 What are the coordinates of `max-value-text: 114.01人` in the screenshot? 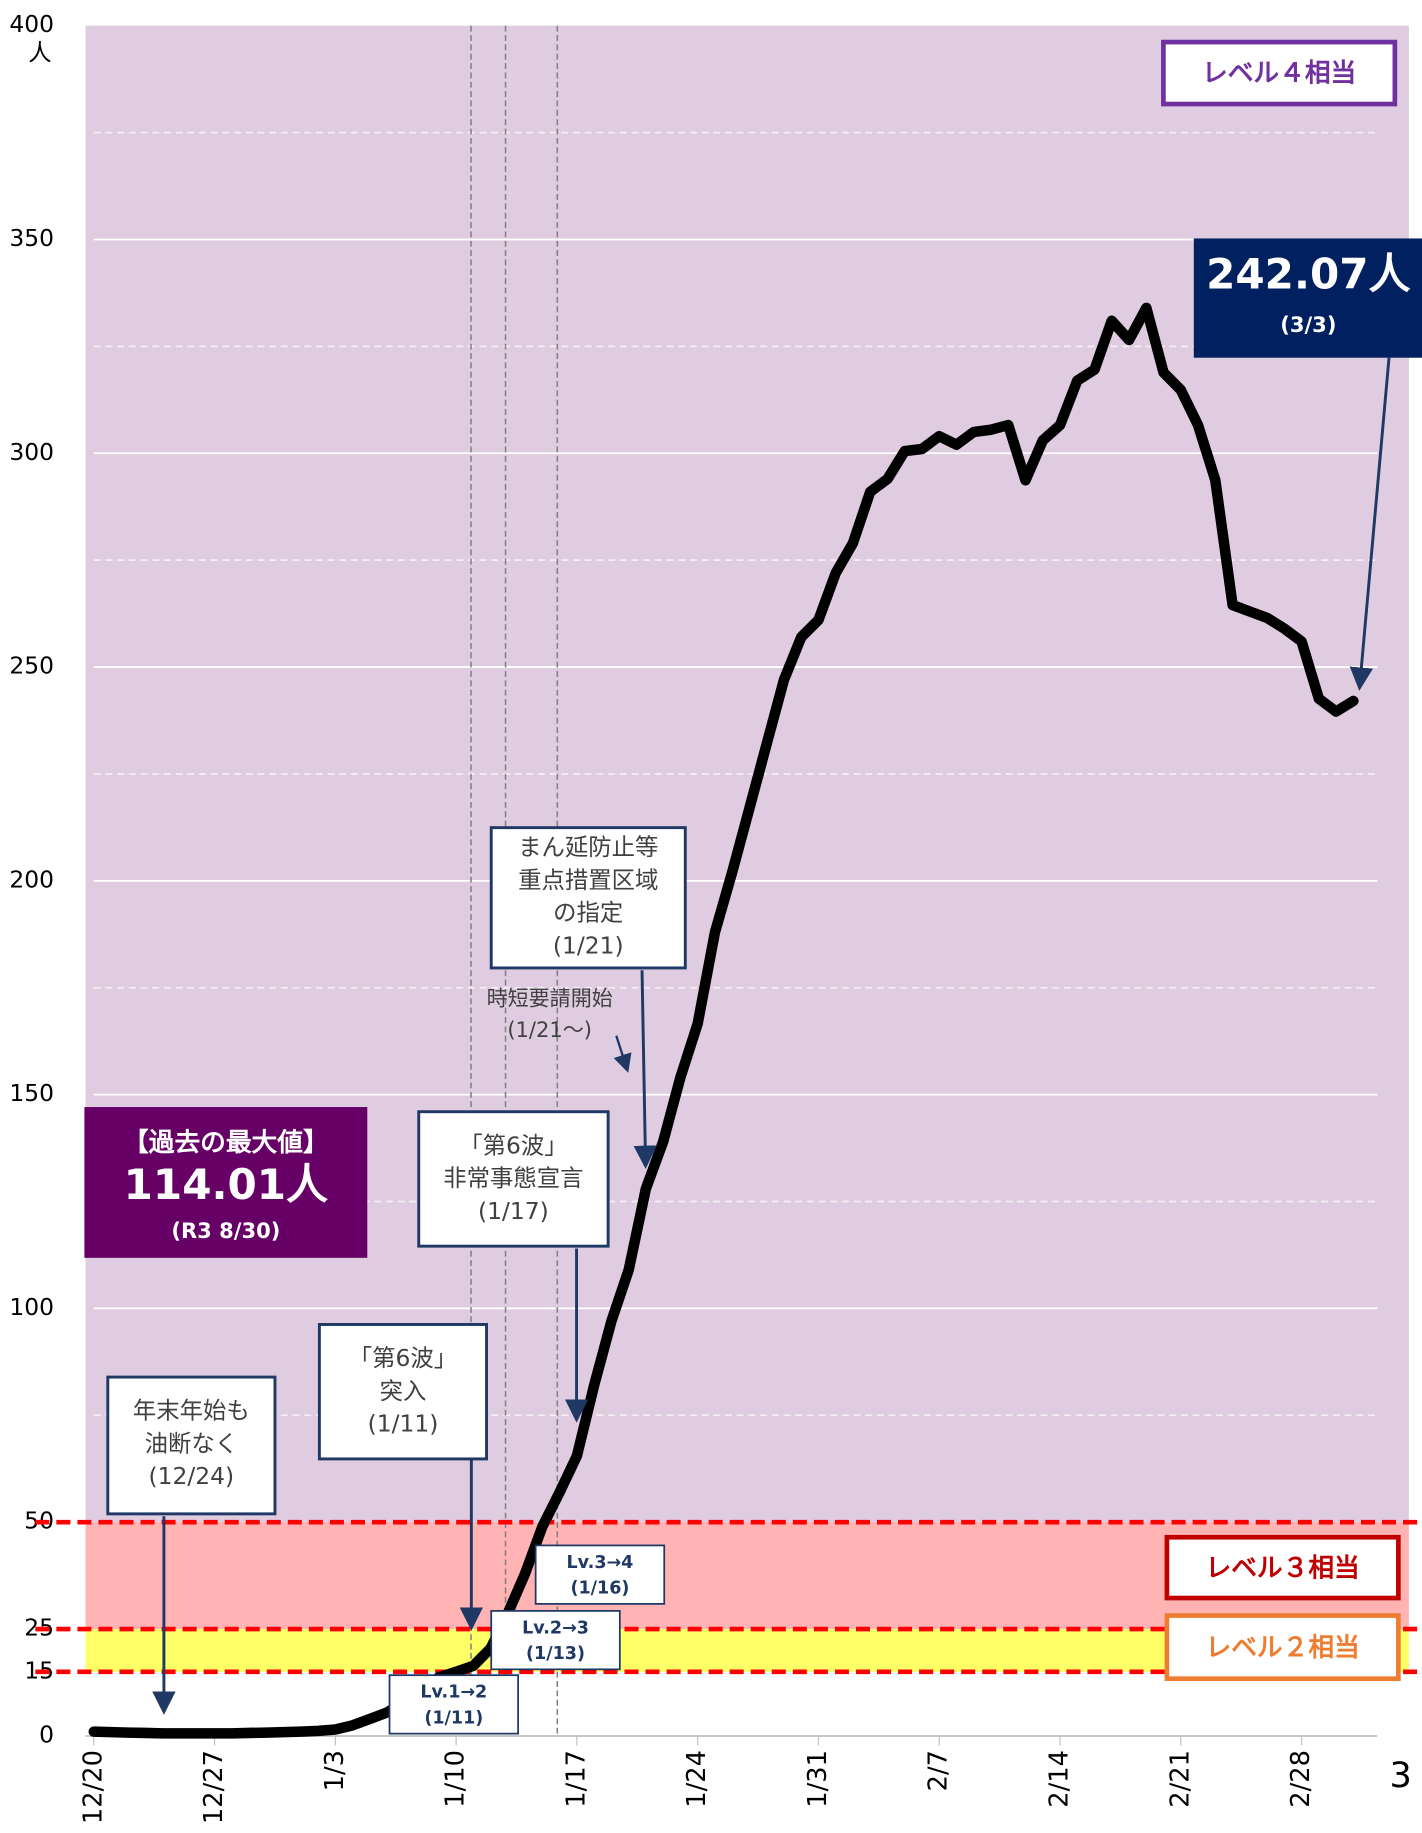 It's located at (226, 1184).